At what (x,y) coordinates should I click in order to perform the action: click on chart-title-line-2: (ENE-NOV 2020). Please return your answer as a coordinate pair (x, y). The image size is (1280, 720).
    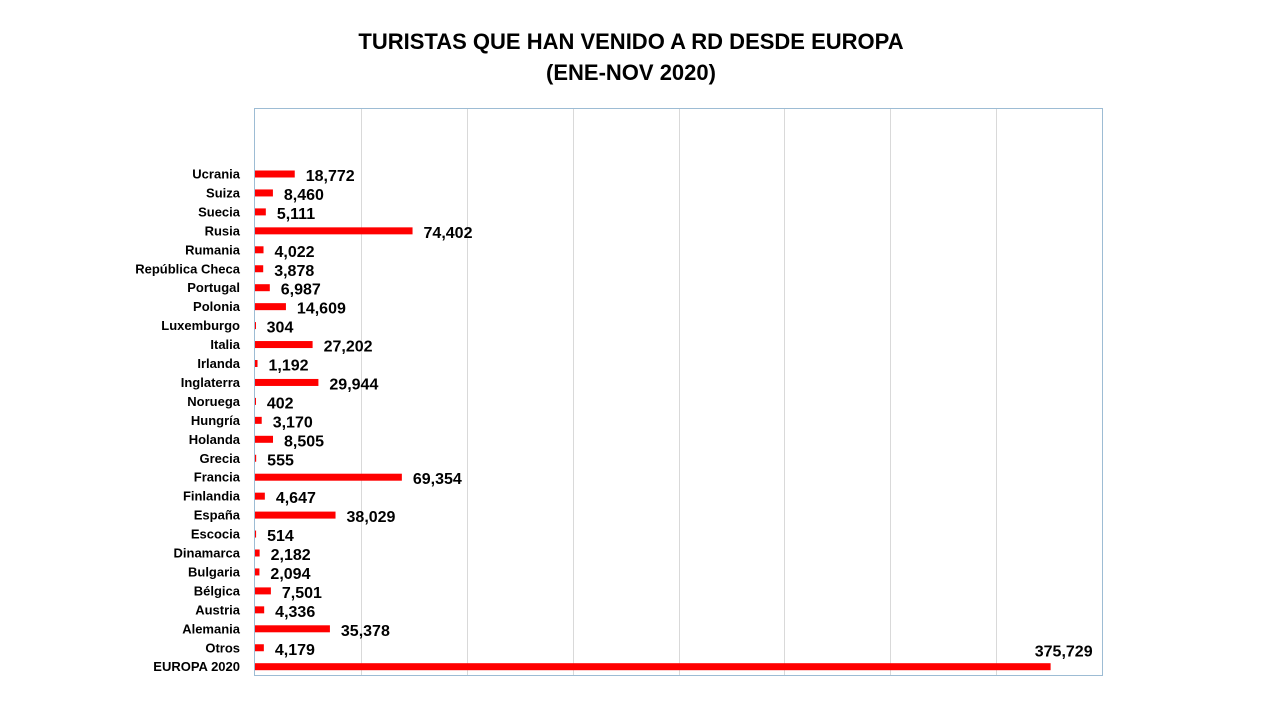
    Looking at the image, I should click on (631, 72).